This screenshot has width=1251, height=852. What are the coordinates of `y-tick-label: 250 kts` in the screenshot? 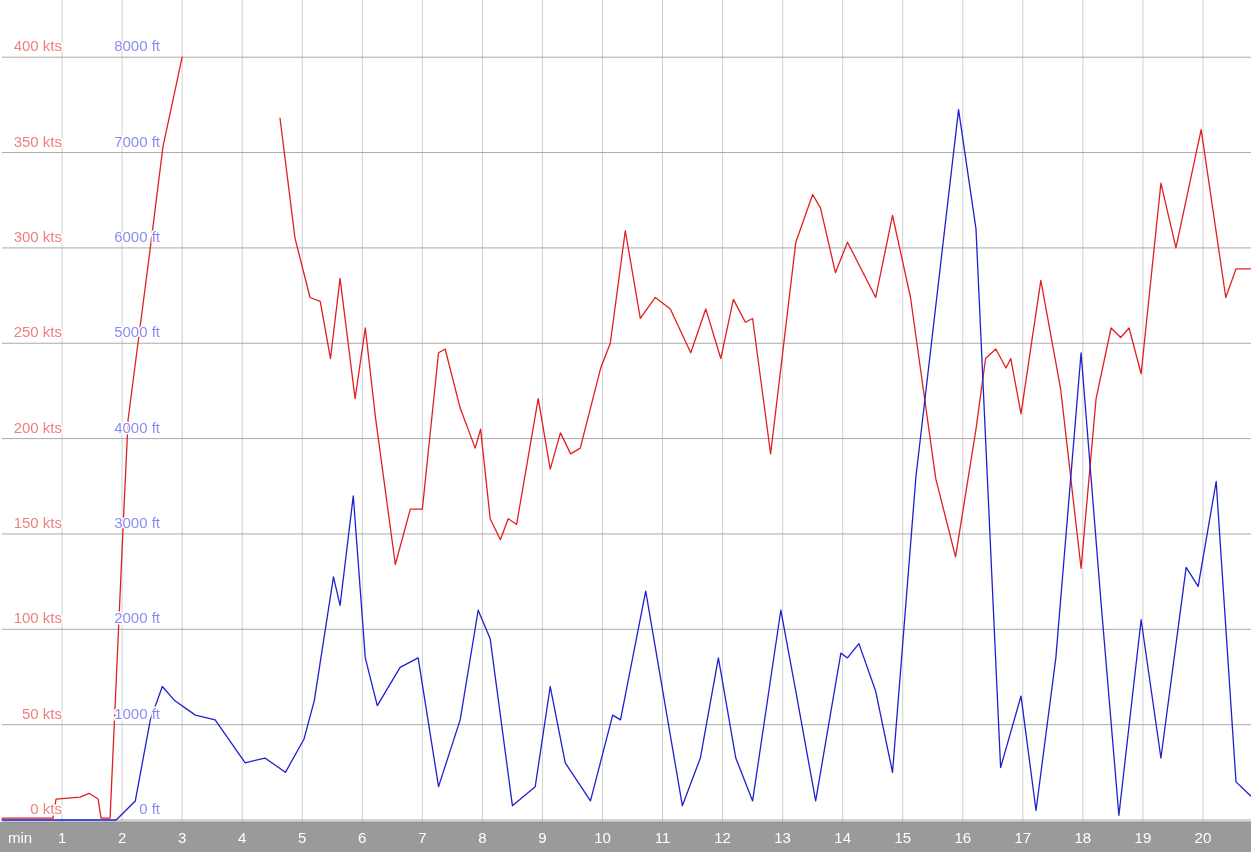 It's located at (37, 332).